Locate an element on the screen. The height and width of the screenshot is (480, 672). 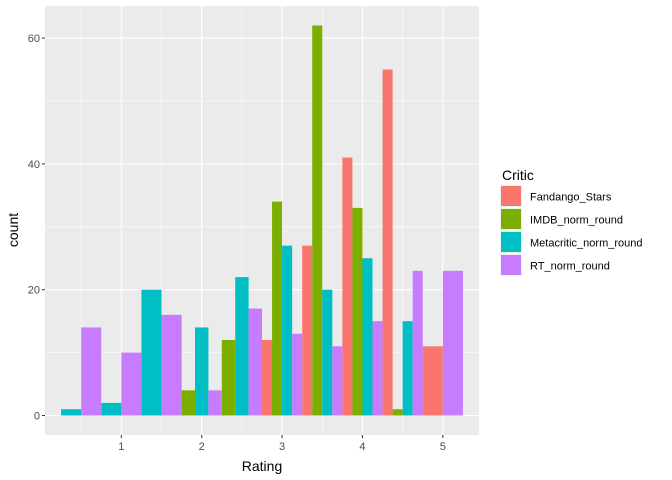
x-axis-title: Rating is located at coordinates (262, 466).